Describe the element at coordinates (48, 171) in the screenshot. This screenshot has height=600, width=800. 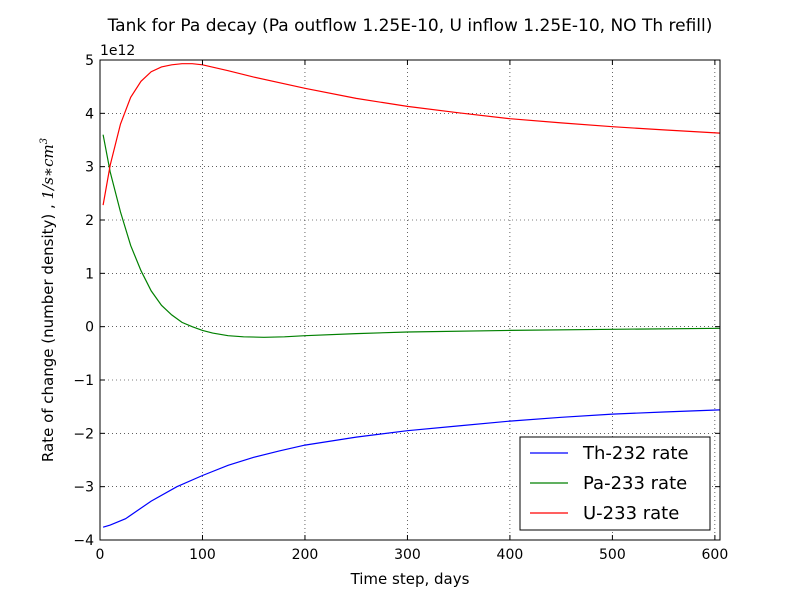
I see `y-axis-label-unit: 1/s∗cm` at that location.